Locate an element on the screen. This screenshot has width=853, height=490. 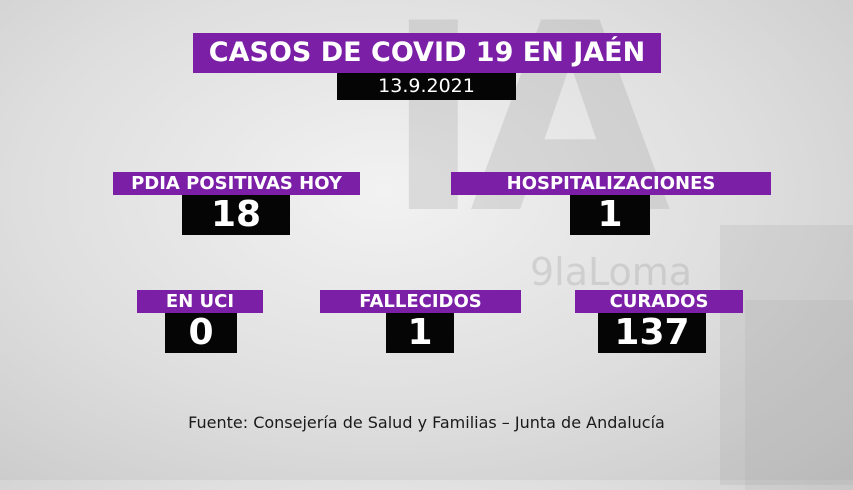
date-badge: 13.9.2021 is located at coordinates (426, 86).